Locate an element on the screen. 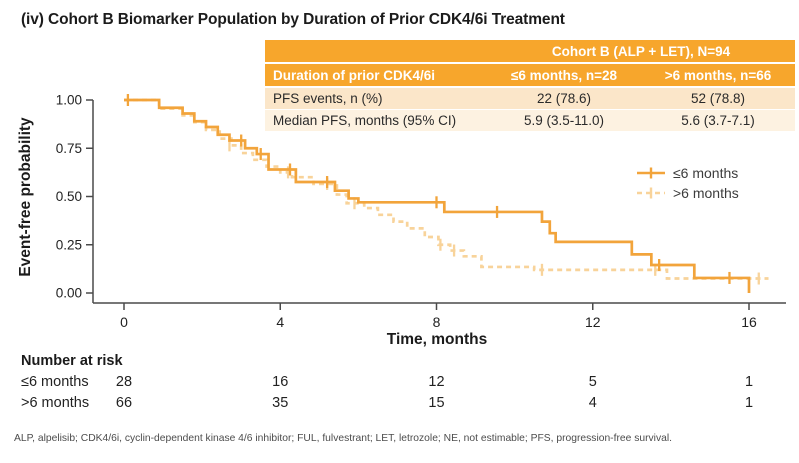  column-header-le6: ≤6 months, n=28 is located at coordinates (564, 75).